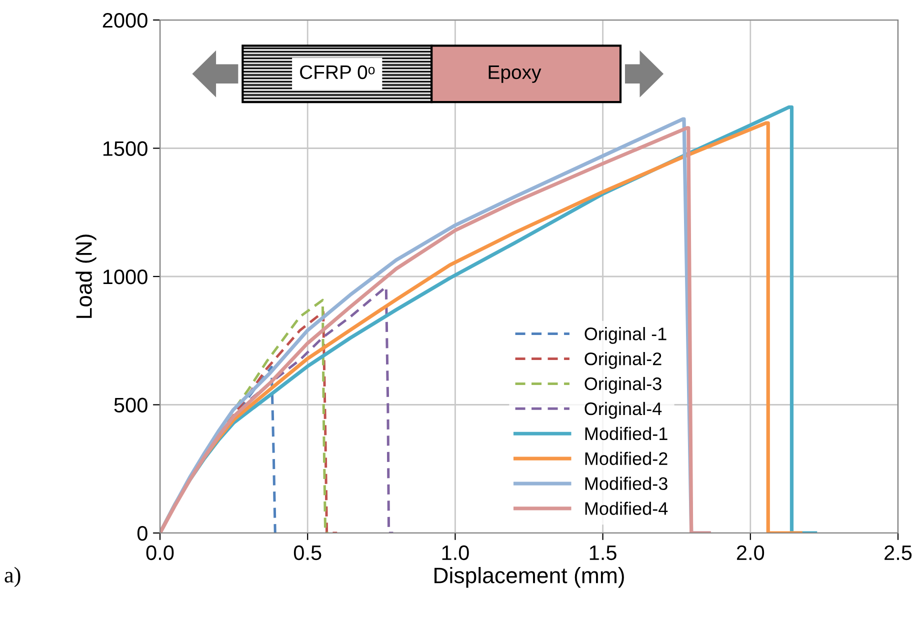 The width and height of the screenshot is (916, 617). I want to click on x-tick-label: 2.0, so click(750, 552).